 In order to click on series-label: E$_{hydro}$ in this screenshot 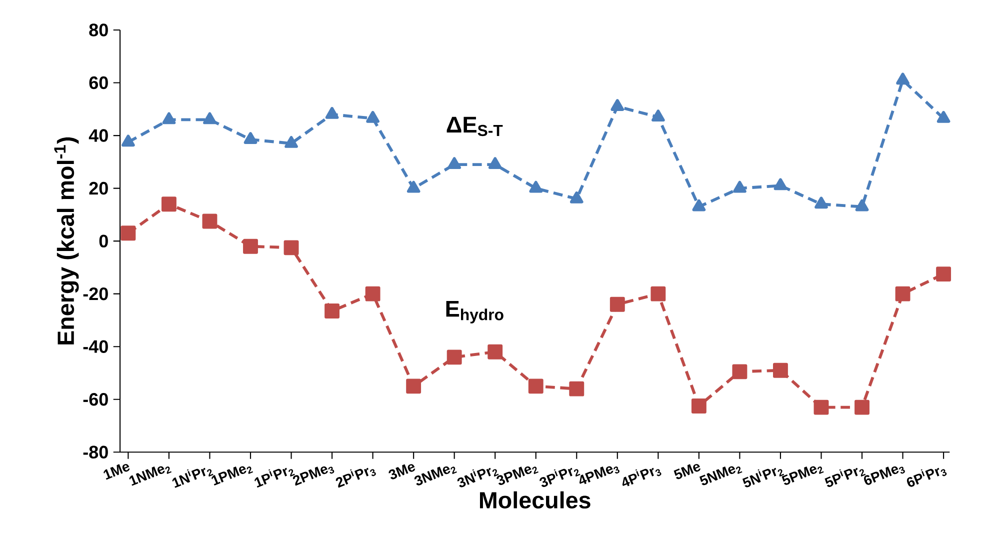, I will do `click(475, 312)`.